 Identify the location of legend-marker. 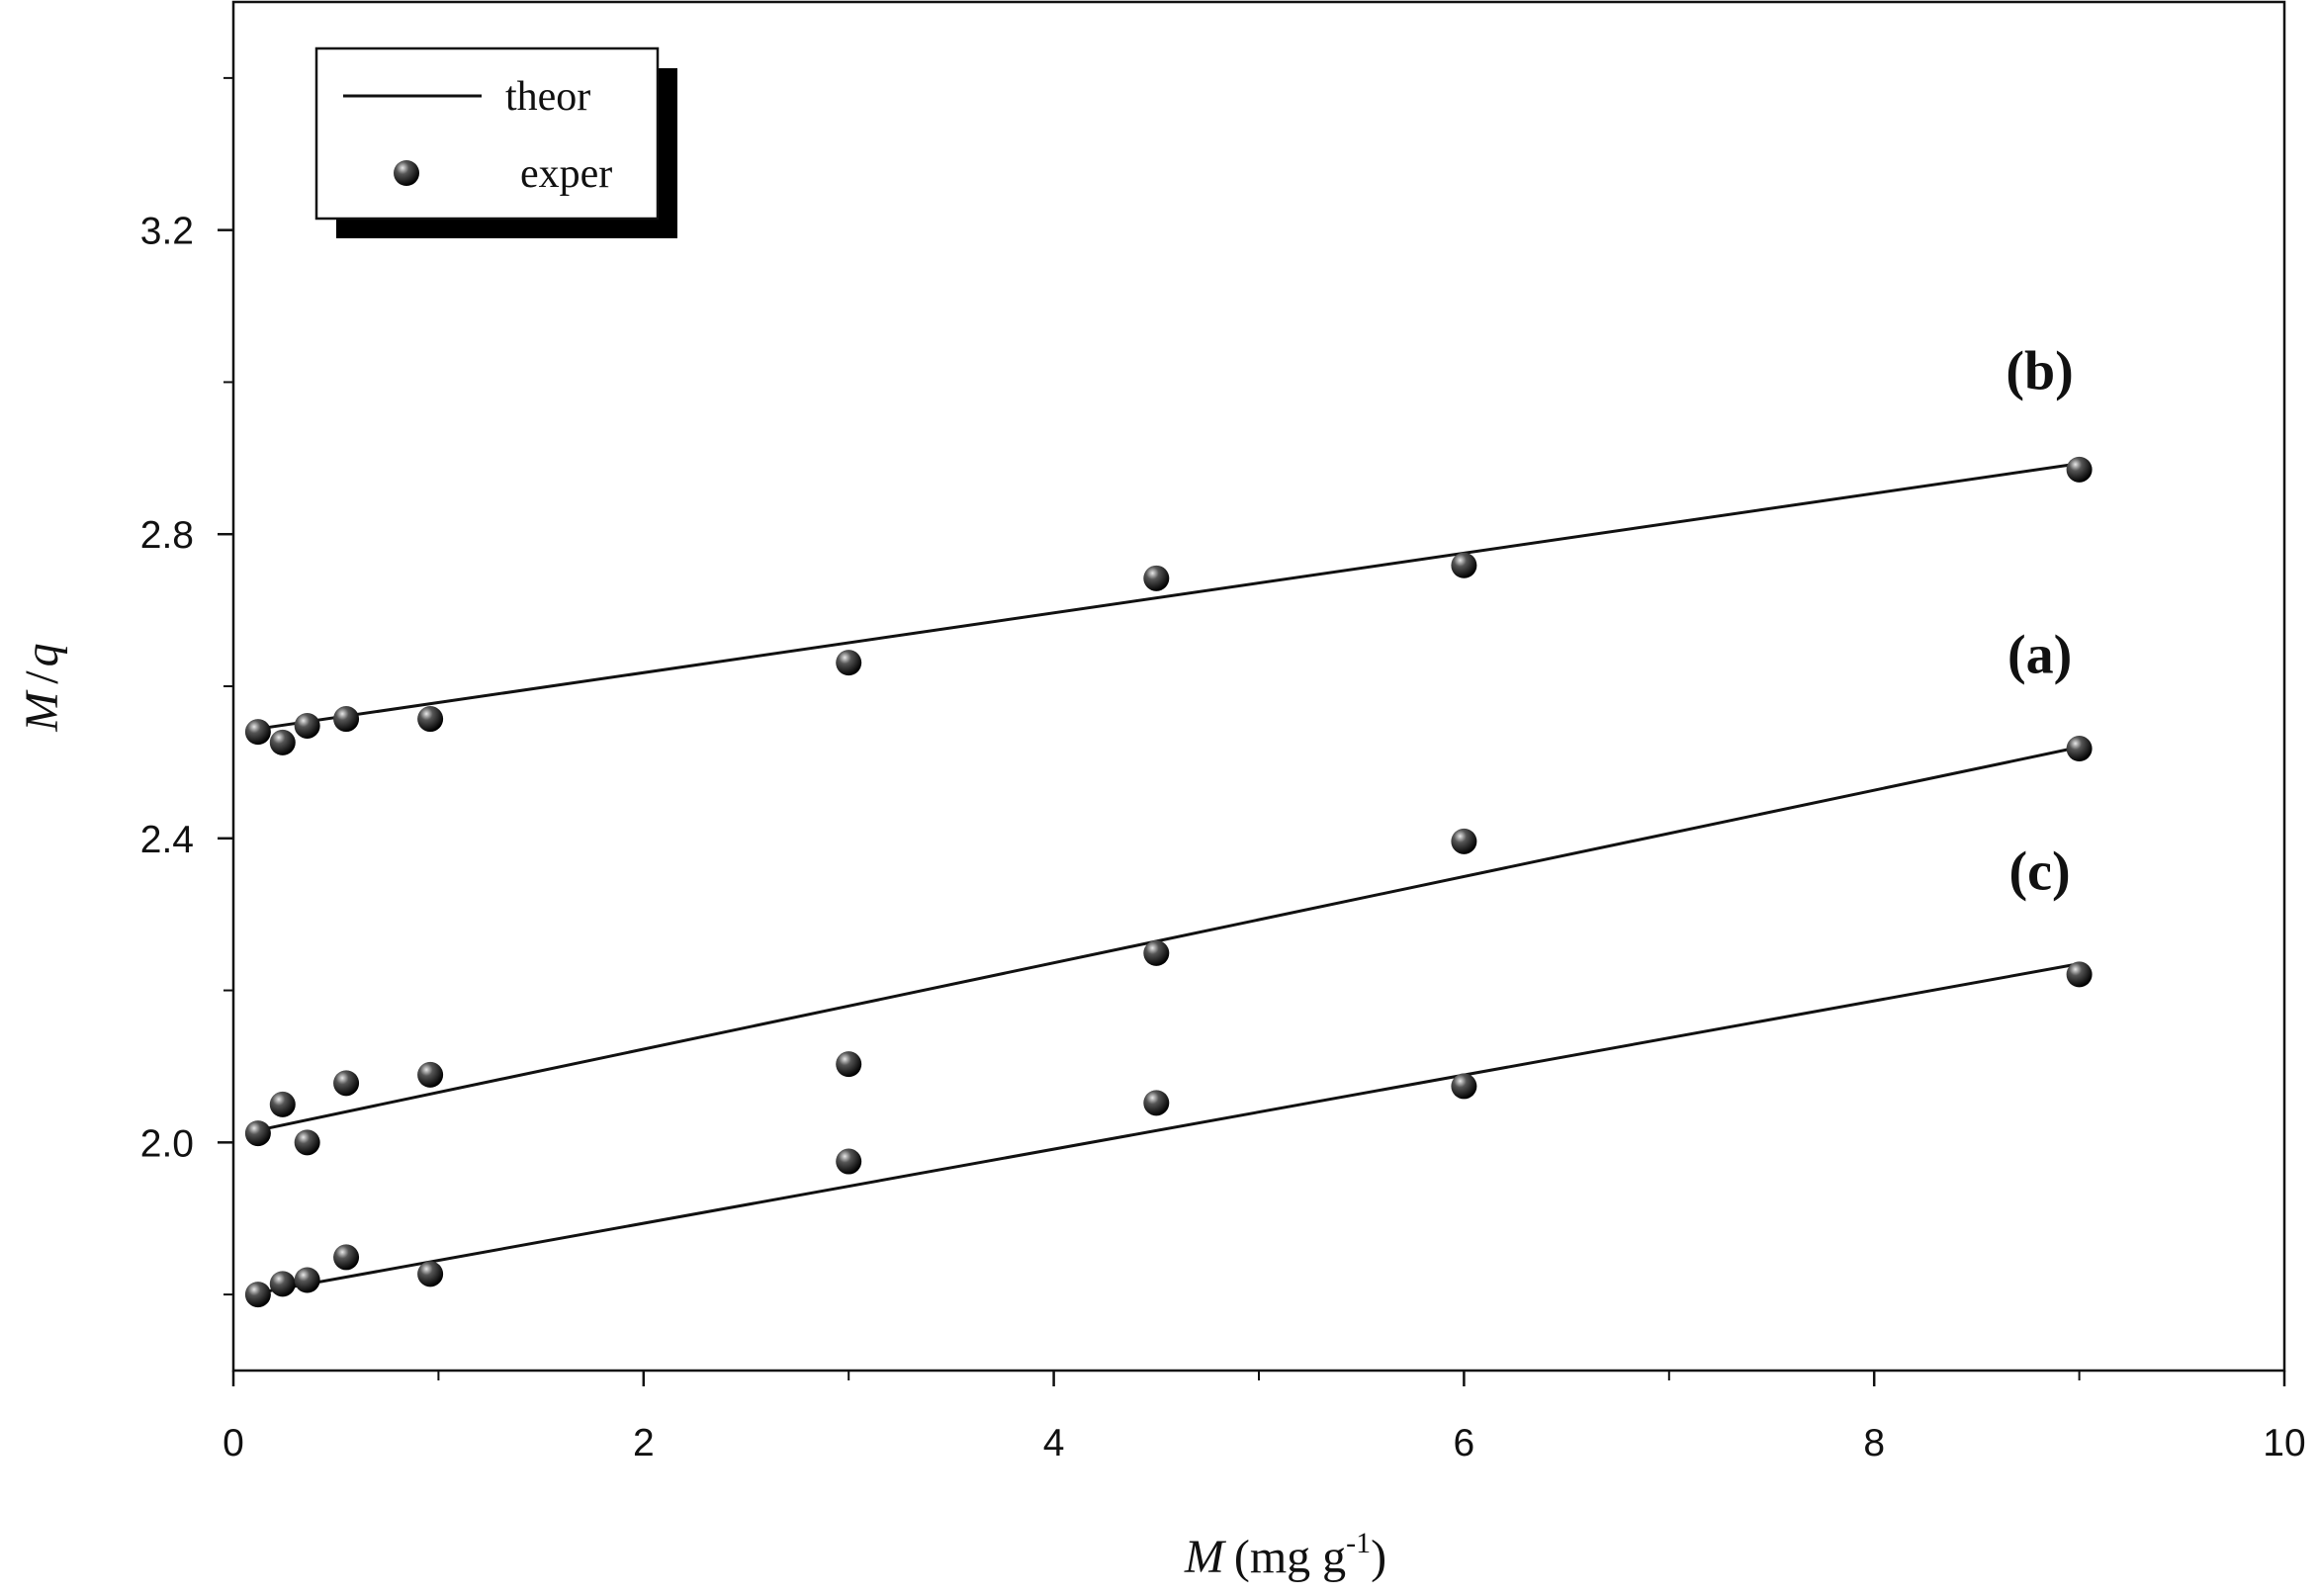
(406, 173).